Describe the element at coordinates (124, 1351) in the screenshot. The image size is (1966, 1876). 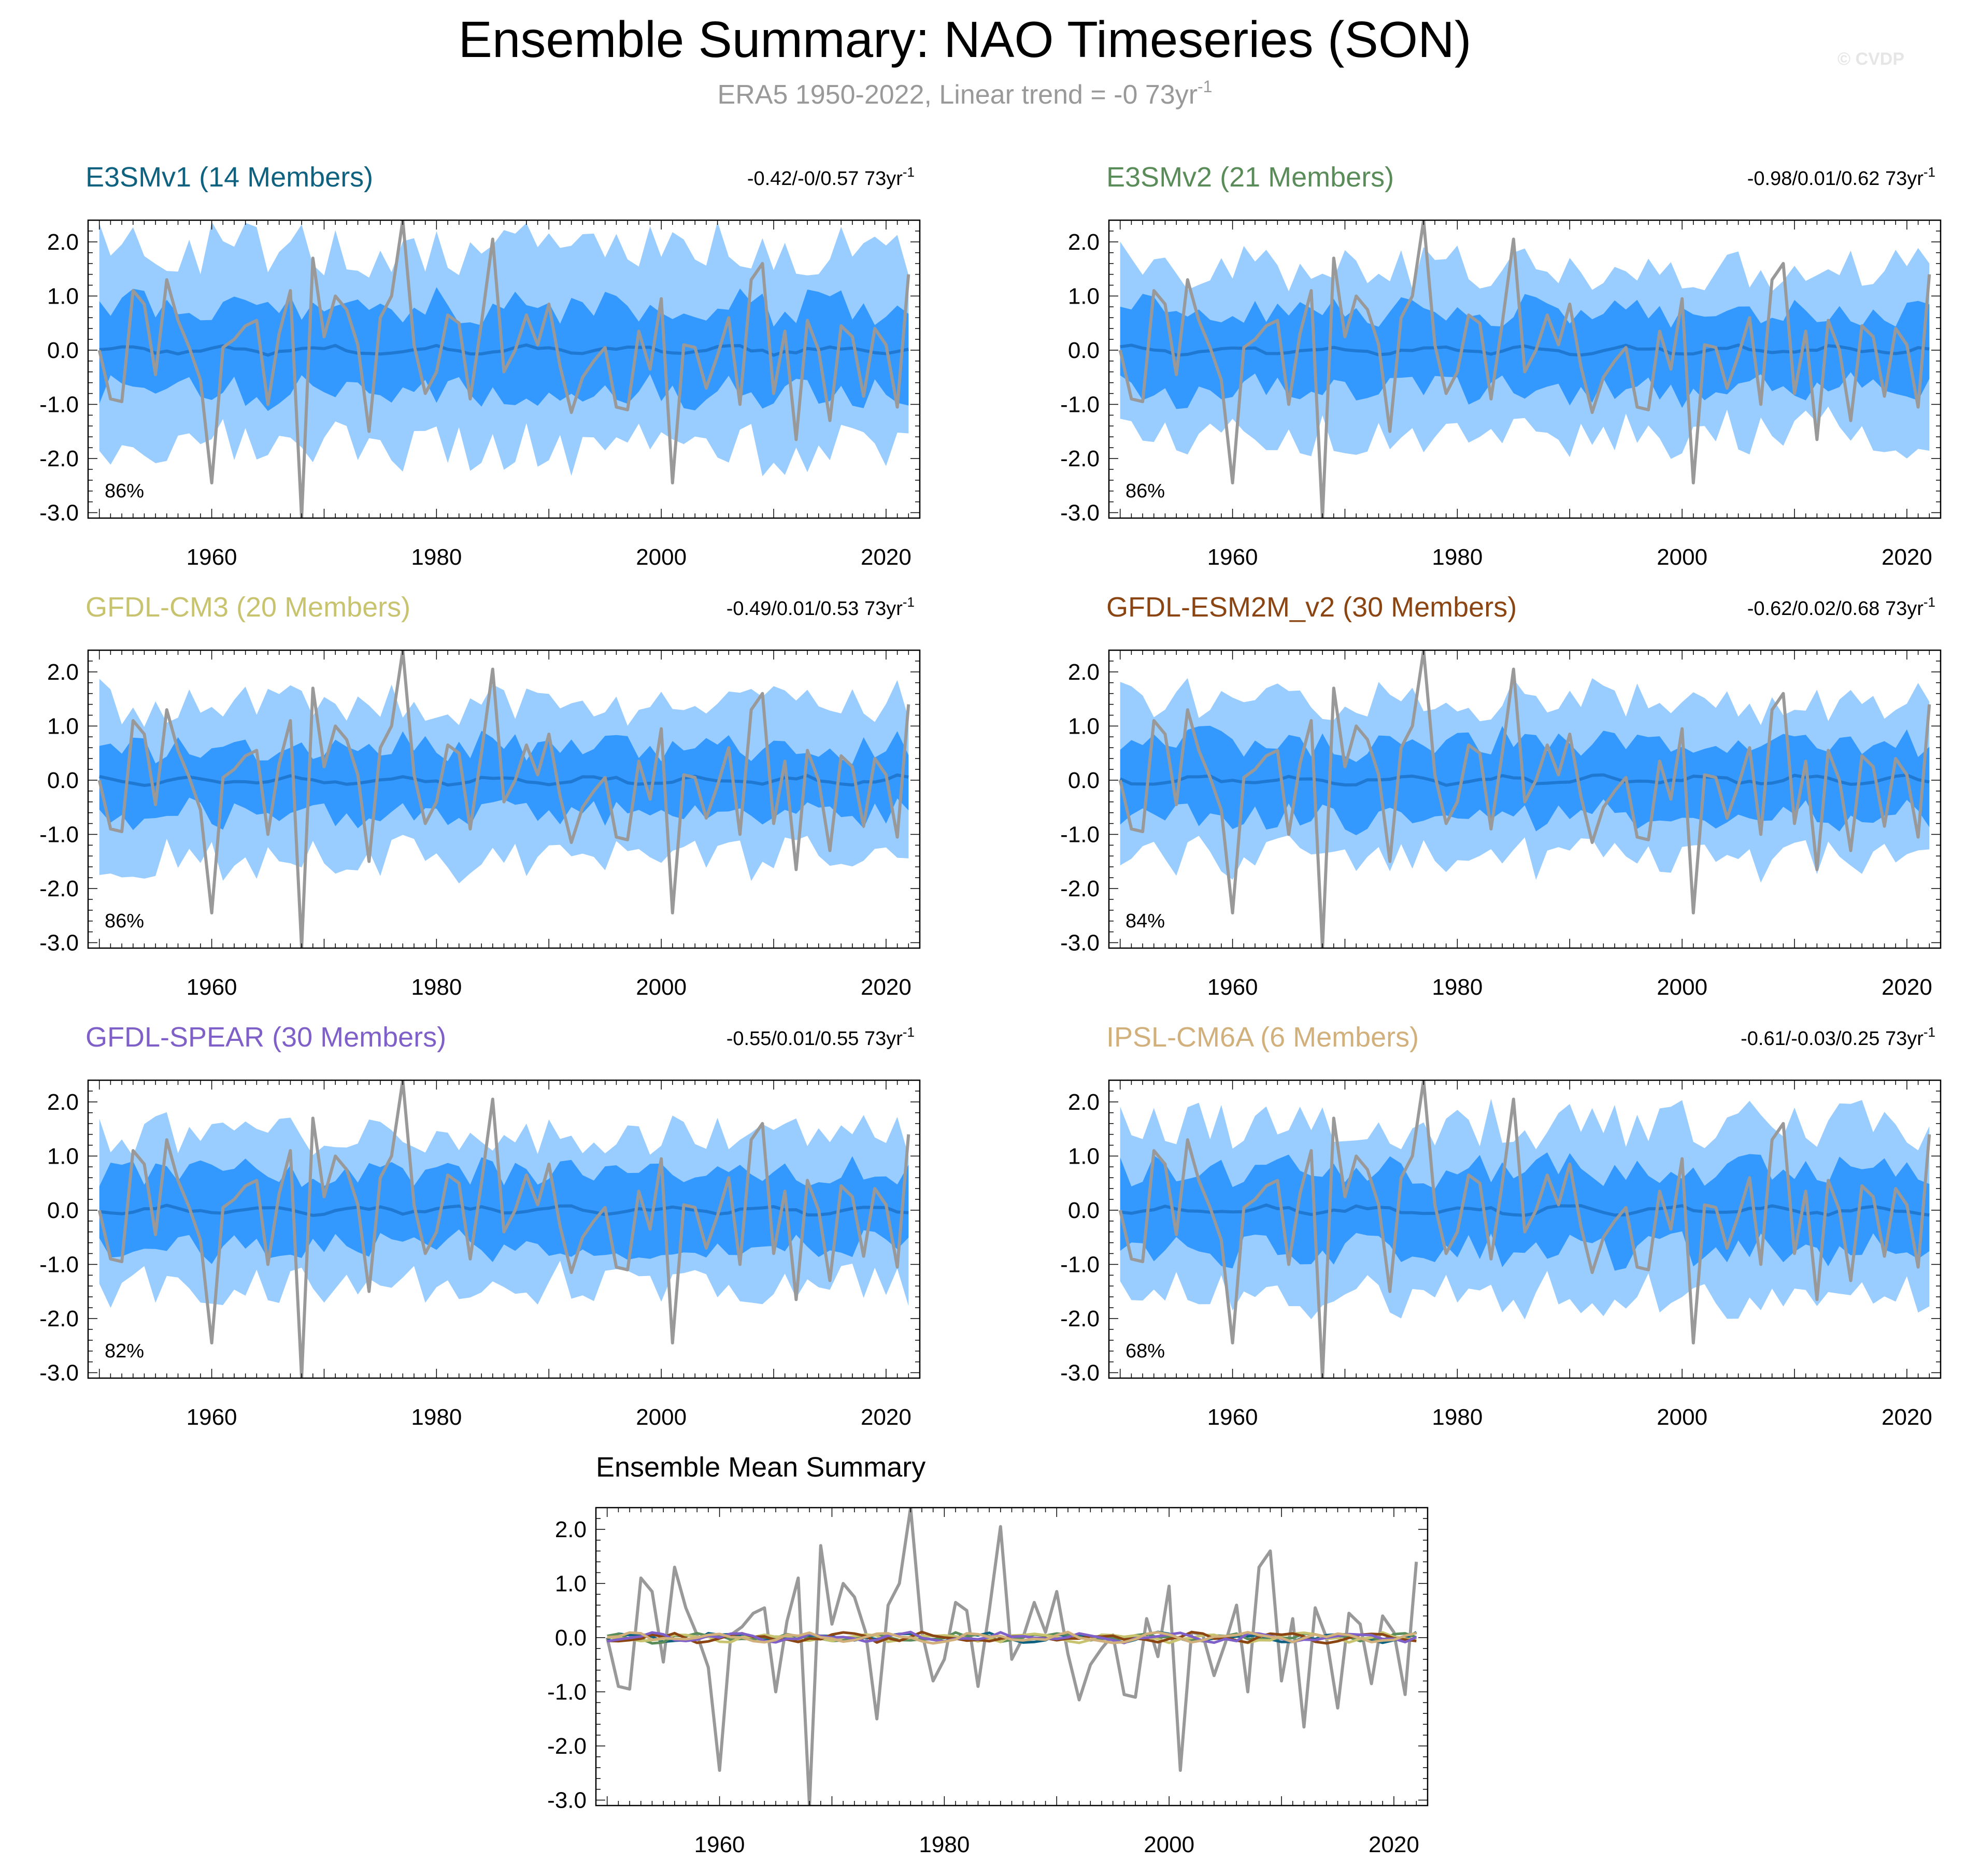
I see `panel-5-percent: 82%` at that location.